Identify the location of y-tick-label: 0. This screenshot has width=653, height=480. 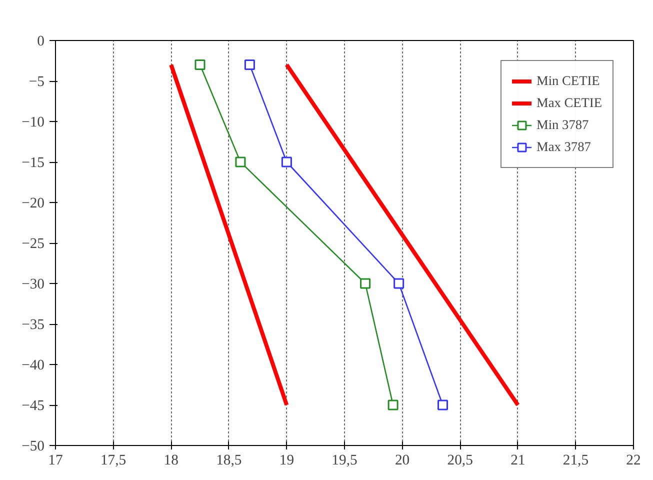
(40, 42).